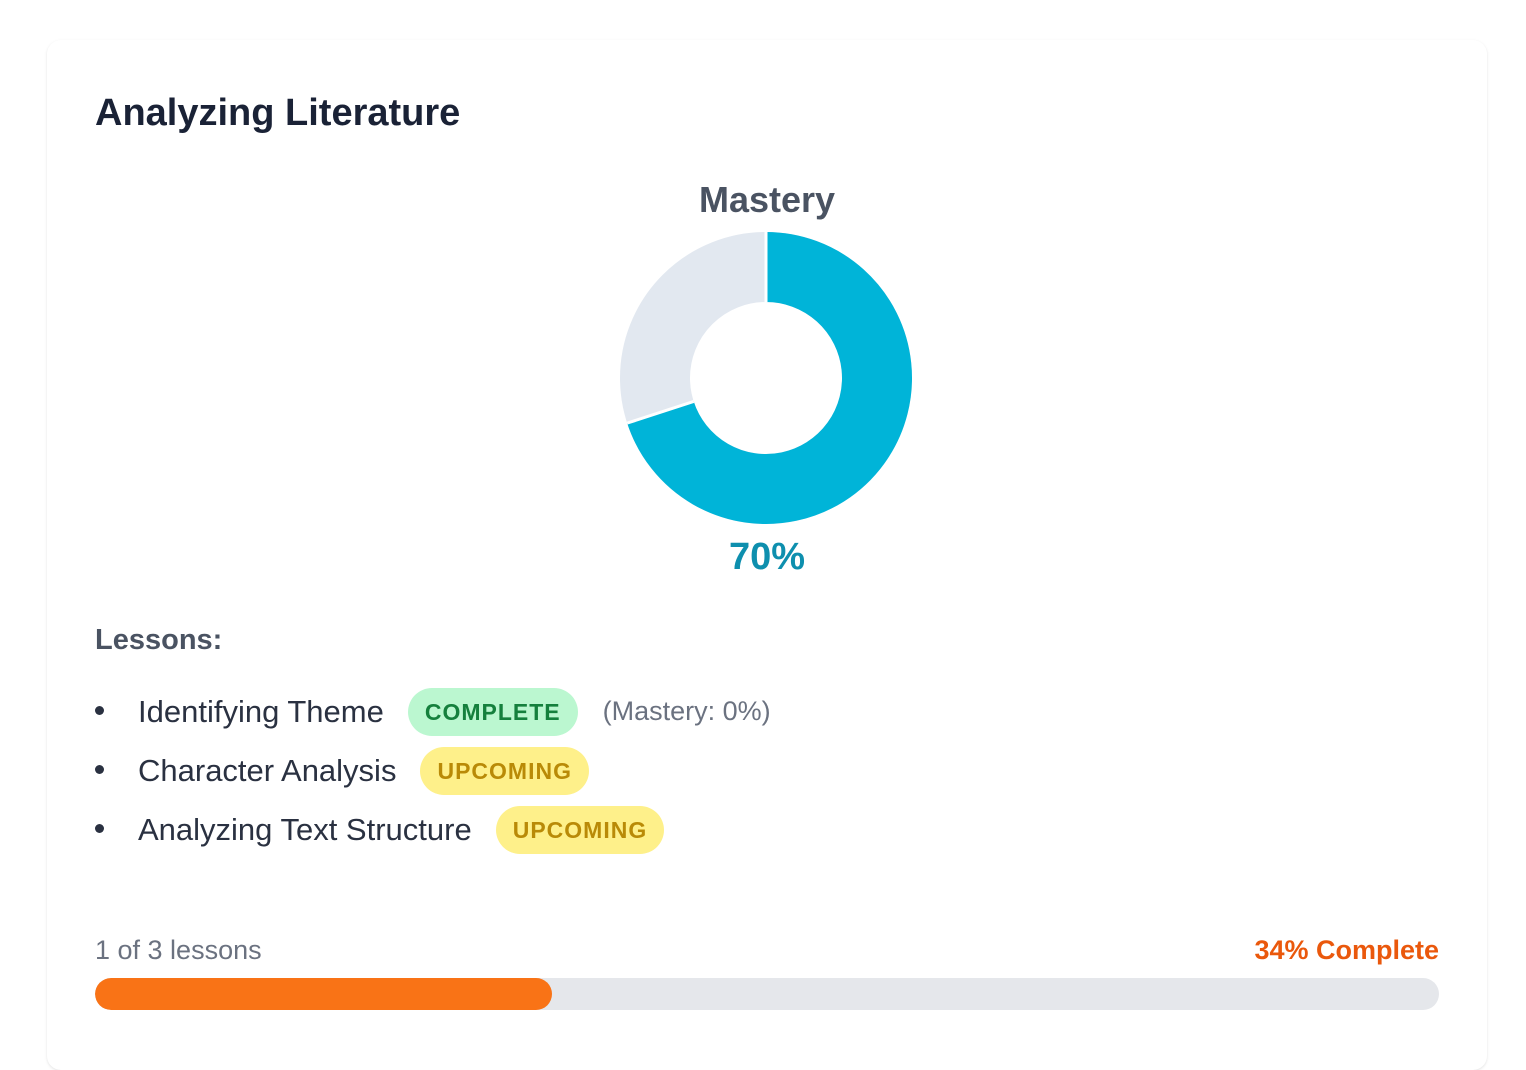 This screenshot has width=1526, height=1070. What do you see at coordinates (261, 711) in the screenshot?
I see `lesson-name: Identifying Theme` at bounding box center [261, 711].